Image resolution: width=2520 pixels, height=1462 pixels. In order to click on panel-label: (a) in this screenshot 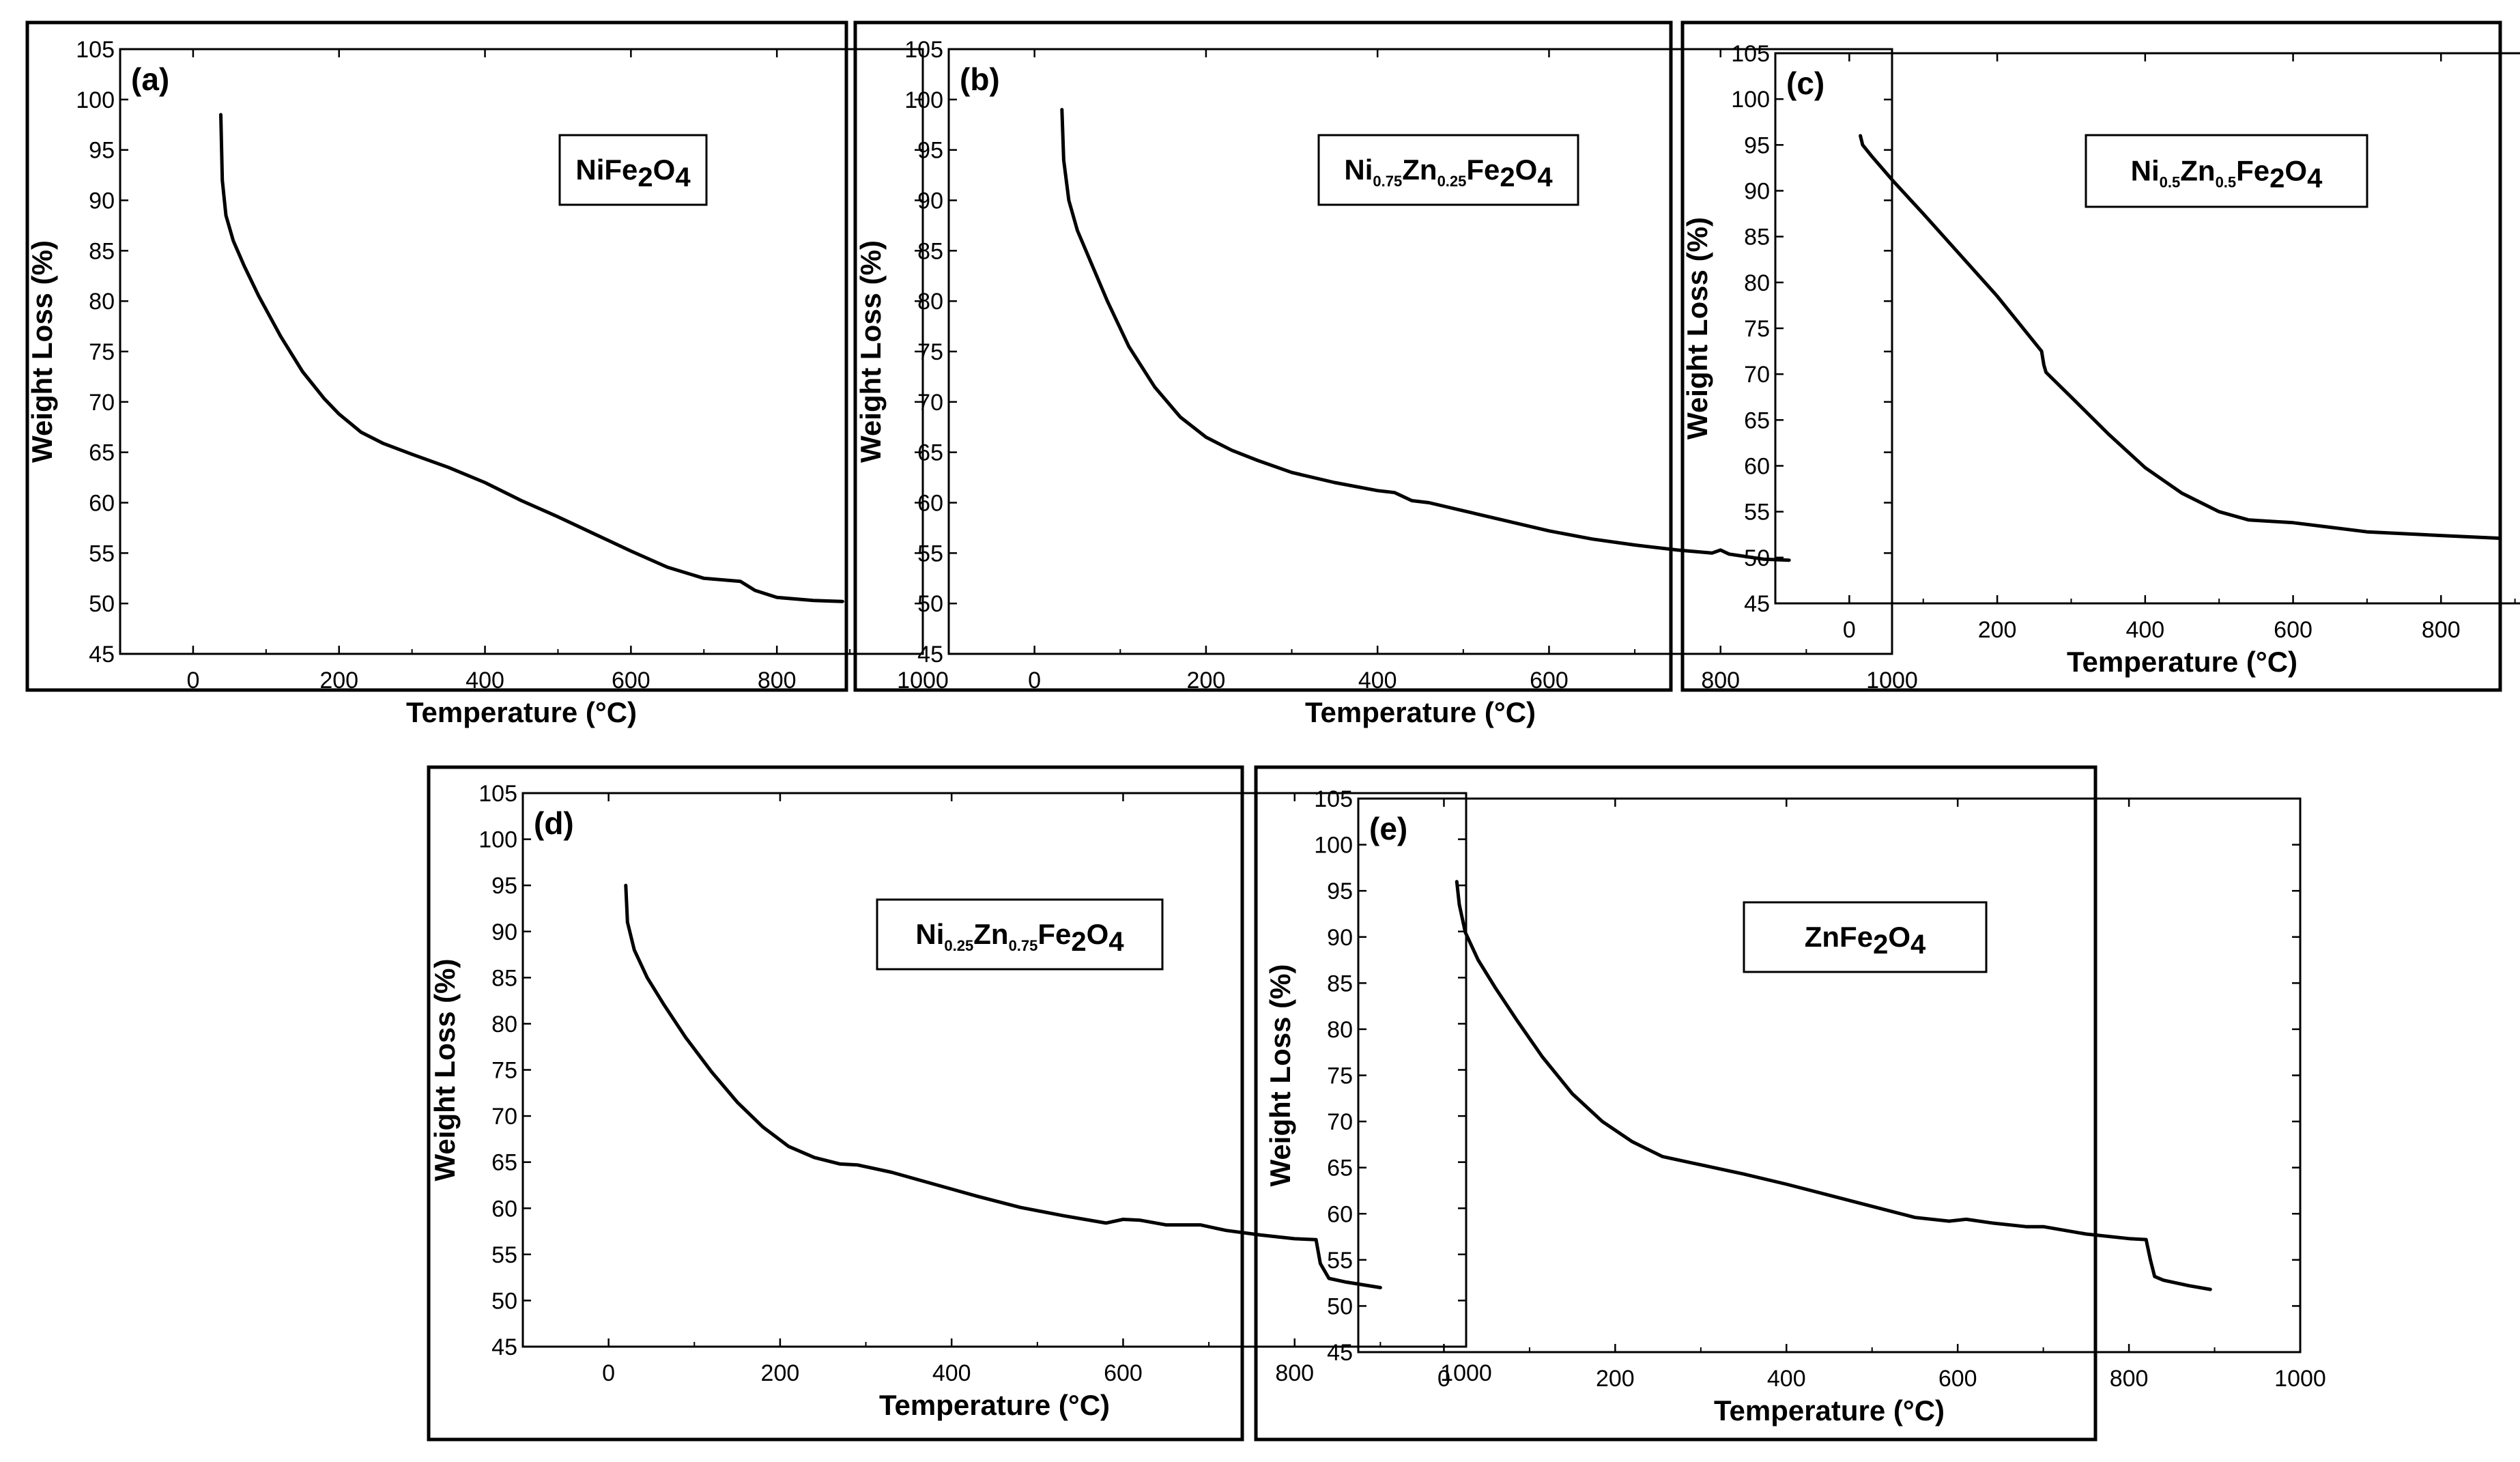, I will do `click(150, 79)`.